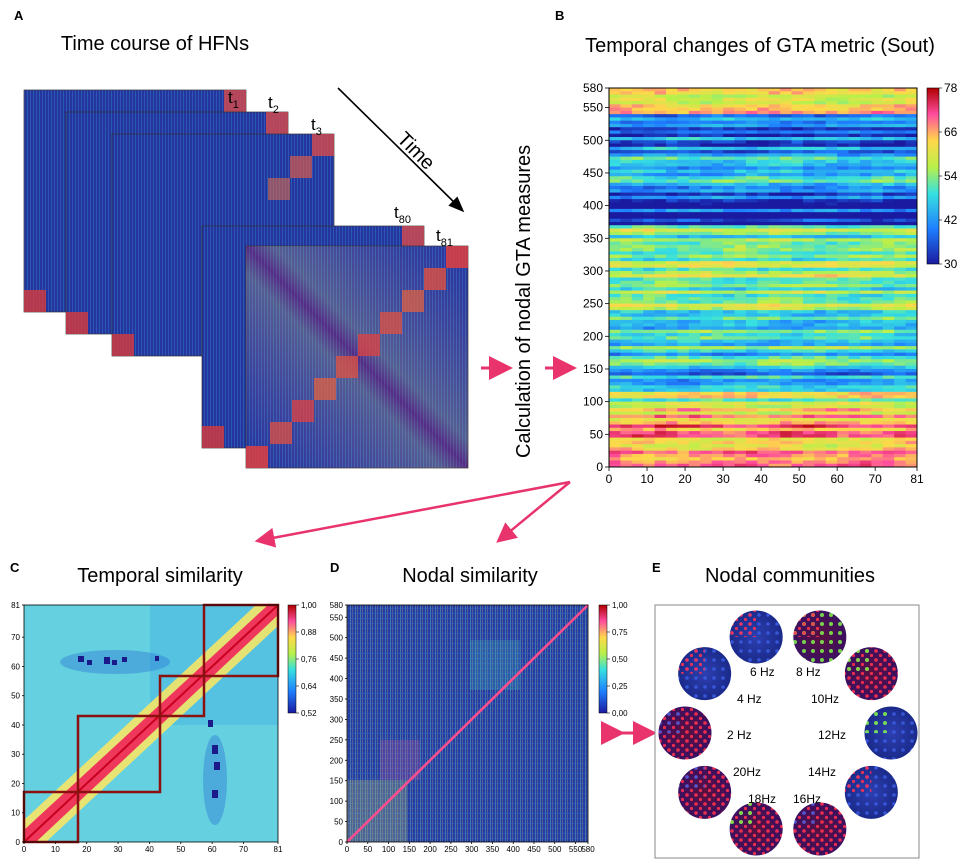  I want to click on panel-c-title: Temporal similarity, so click(160, 576).